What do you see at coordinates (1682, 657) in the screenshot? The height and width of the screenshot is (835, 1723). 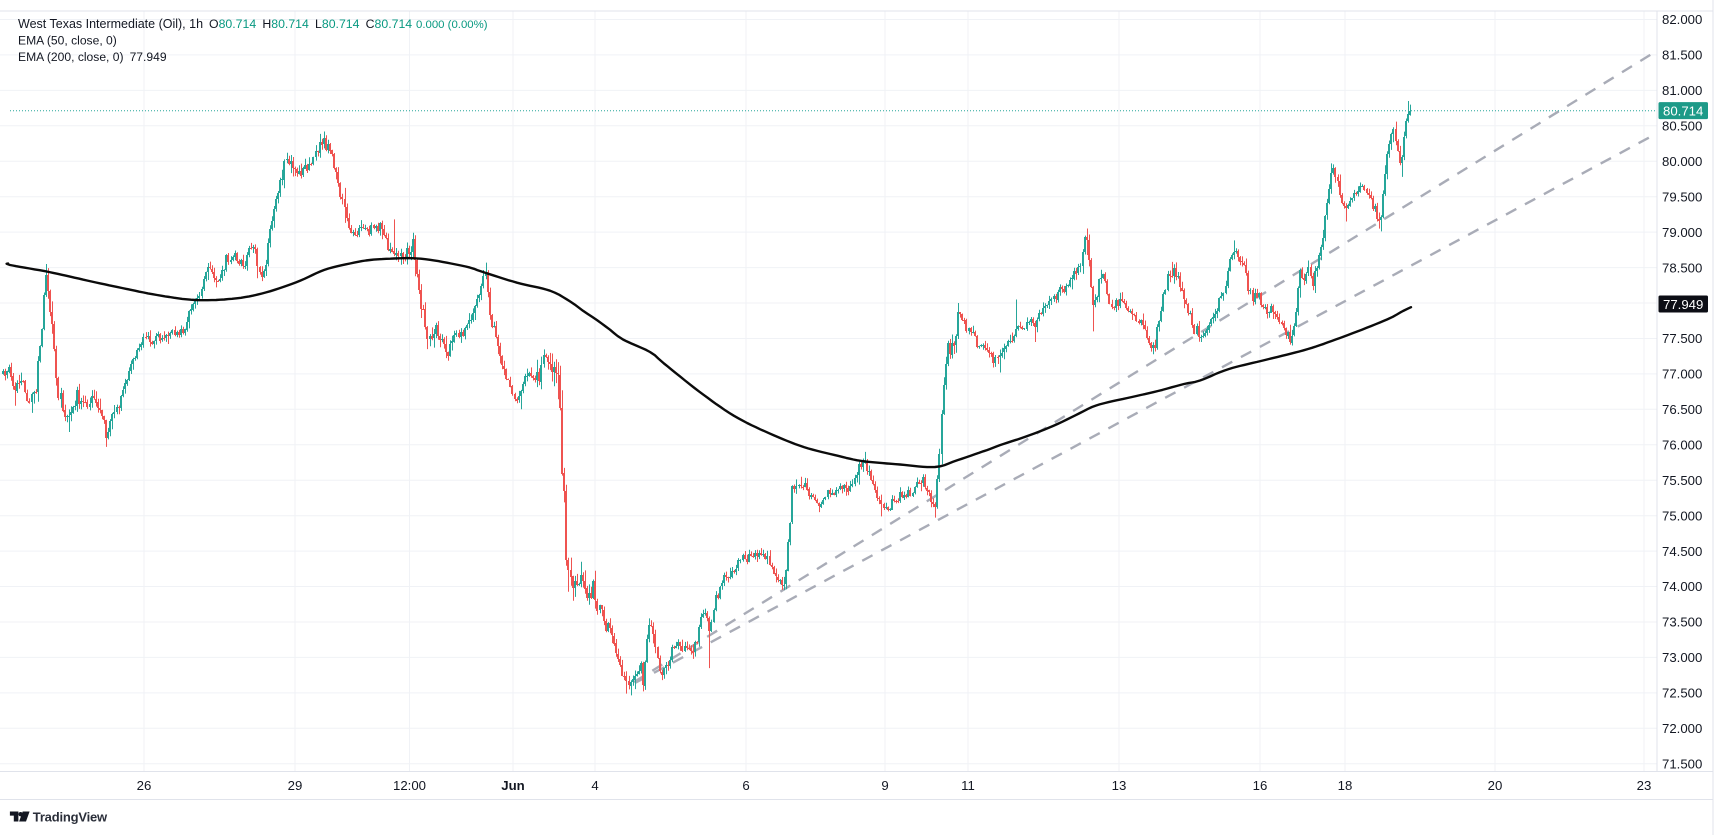 I see `svg-text: 73.000` at bounding box center [1682, 657].